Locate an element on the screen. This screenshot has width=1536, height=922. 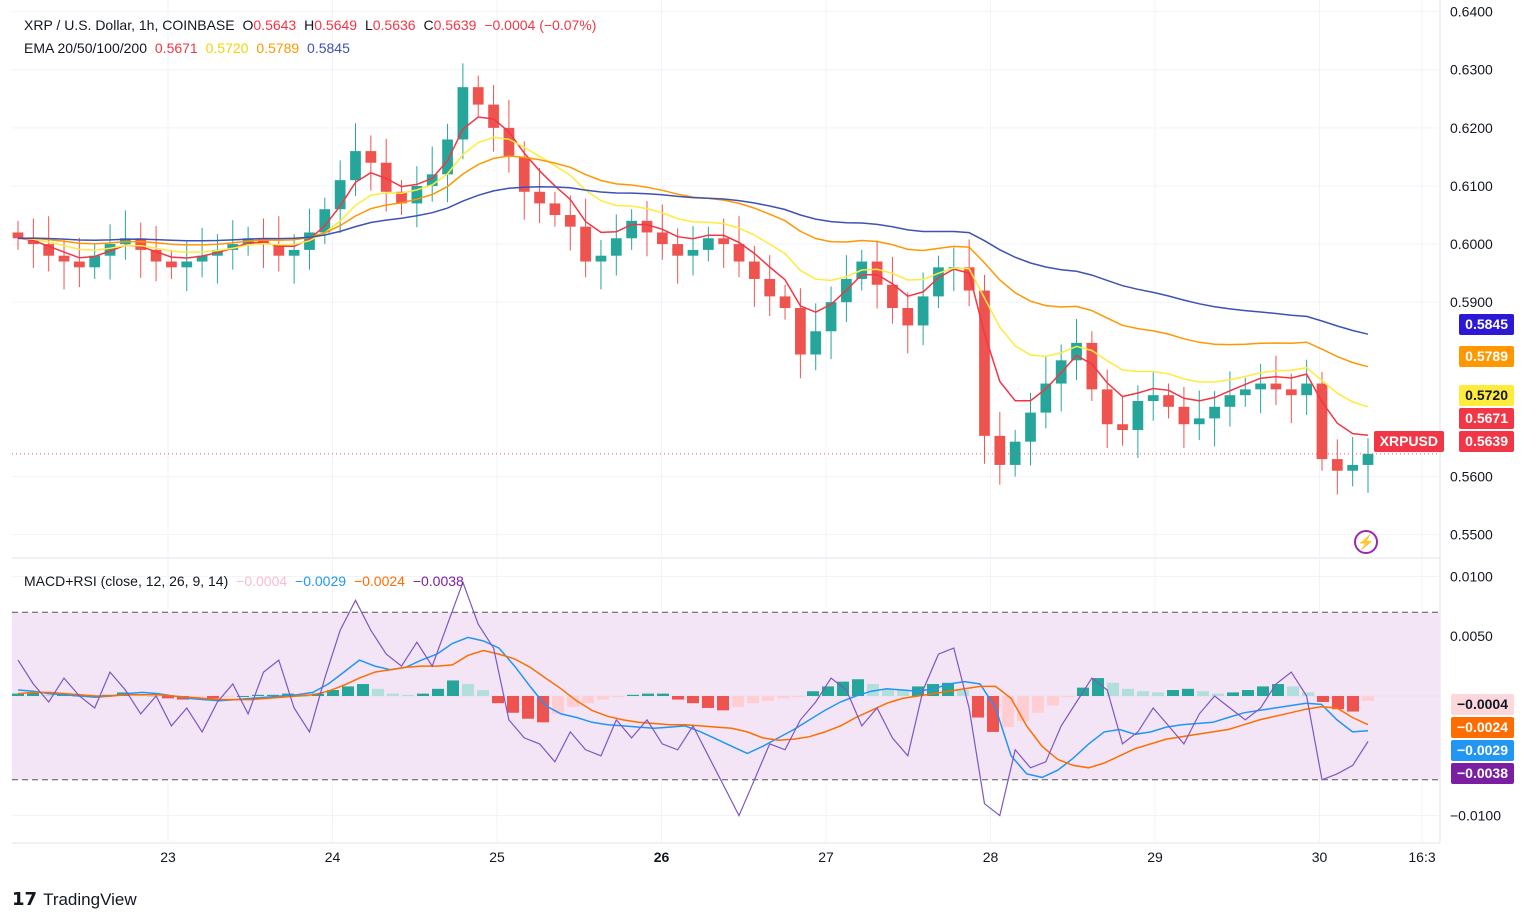
ema100-value: 0.5789 is located at coordinates (278, 48).